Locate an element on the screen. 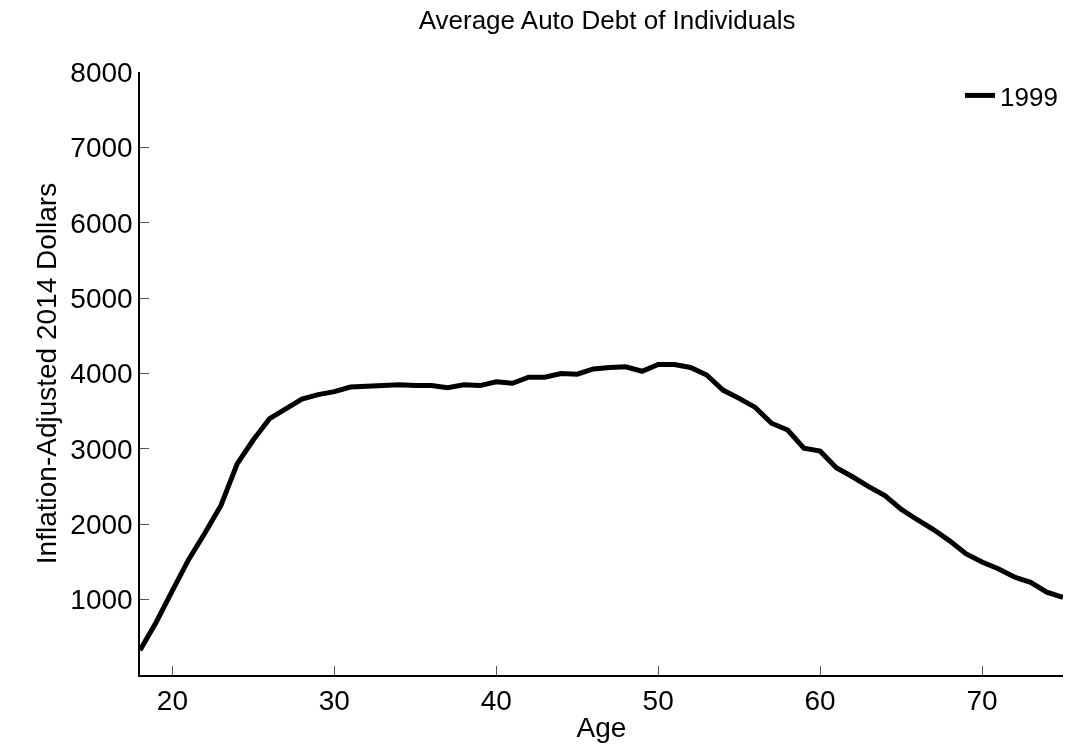 This screenshot has height=751, width=1065. x-tick-label: 70 is located at coordinates (982, 701).